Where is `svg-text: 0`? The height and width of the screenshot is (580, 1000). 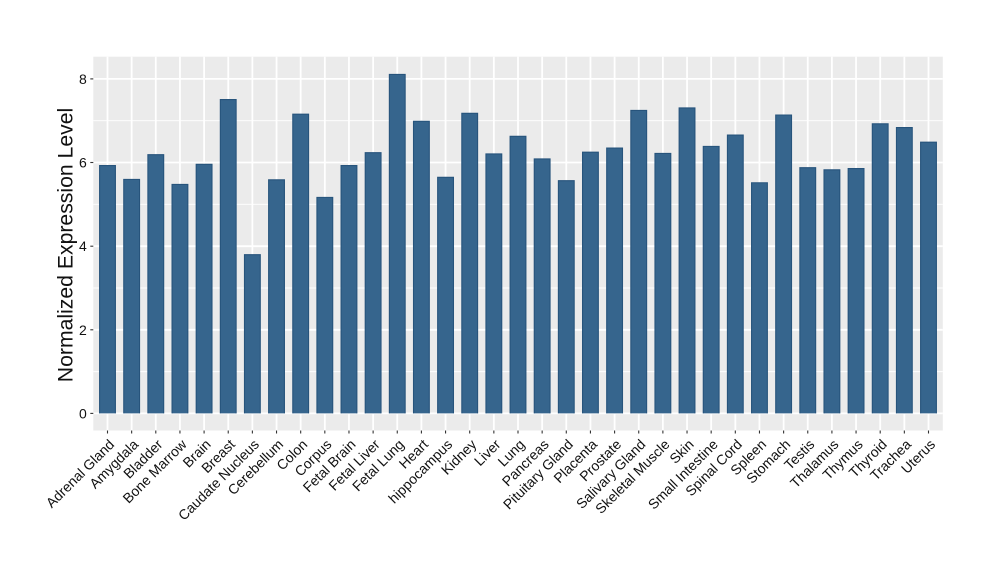 svg-text: 0 is located at coordinates (83, 413).